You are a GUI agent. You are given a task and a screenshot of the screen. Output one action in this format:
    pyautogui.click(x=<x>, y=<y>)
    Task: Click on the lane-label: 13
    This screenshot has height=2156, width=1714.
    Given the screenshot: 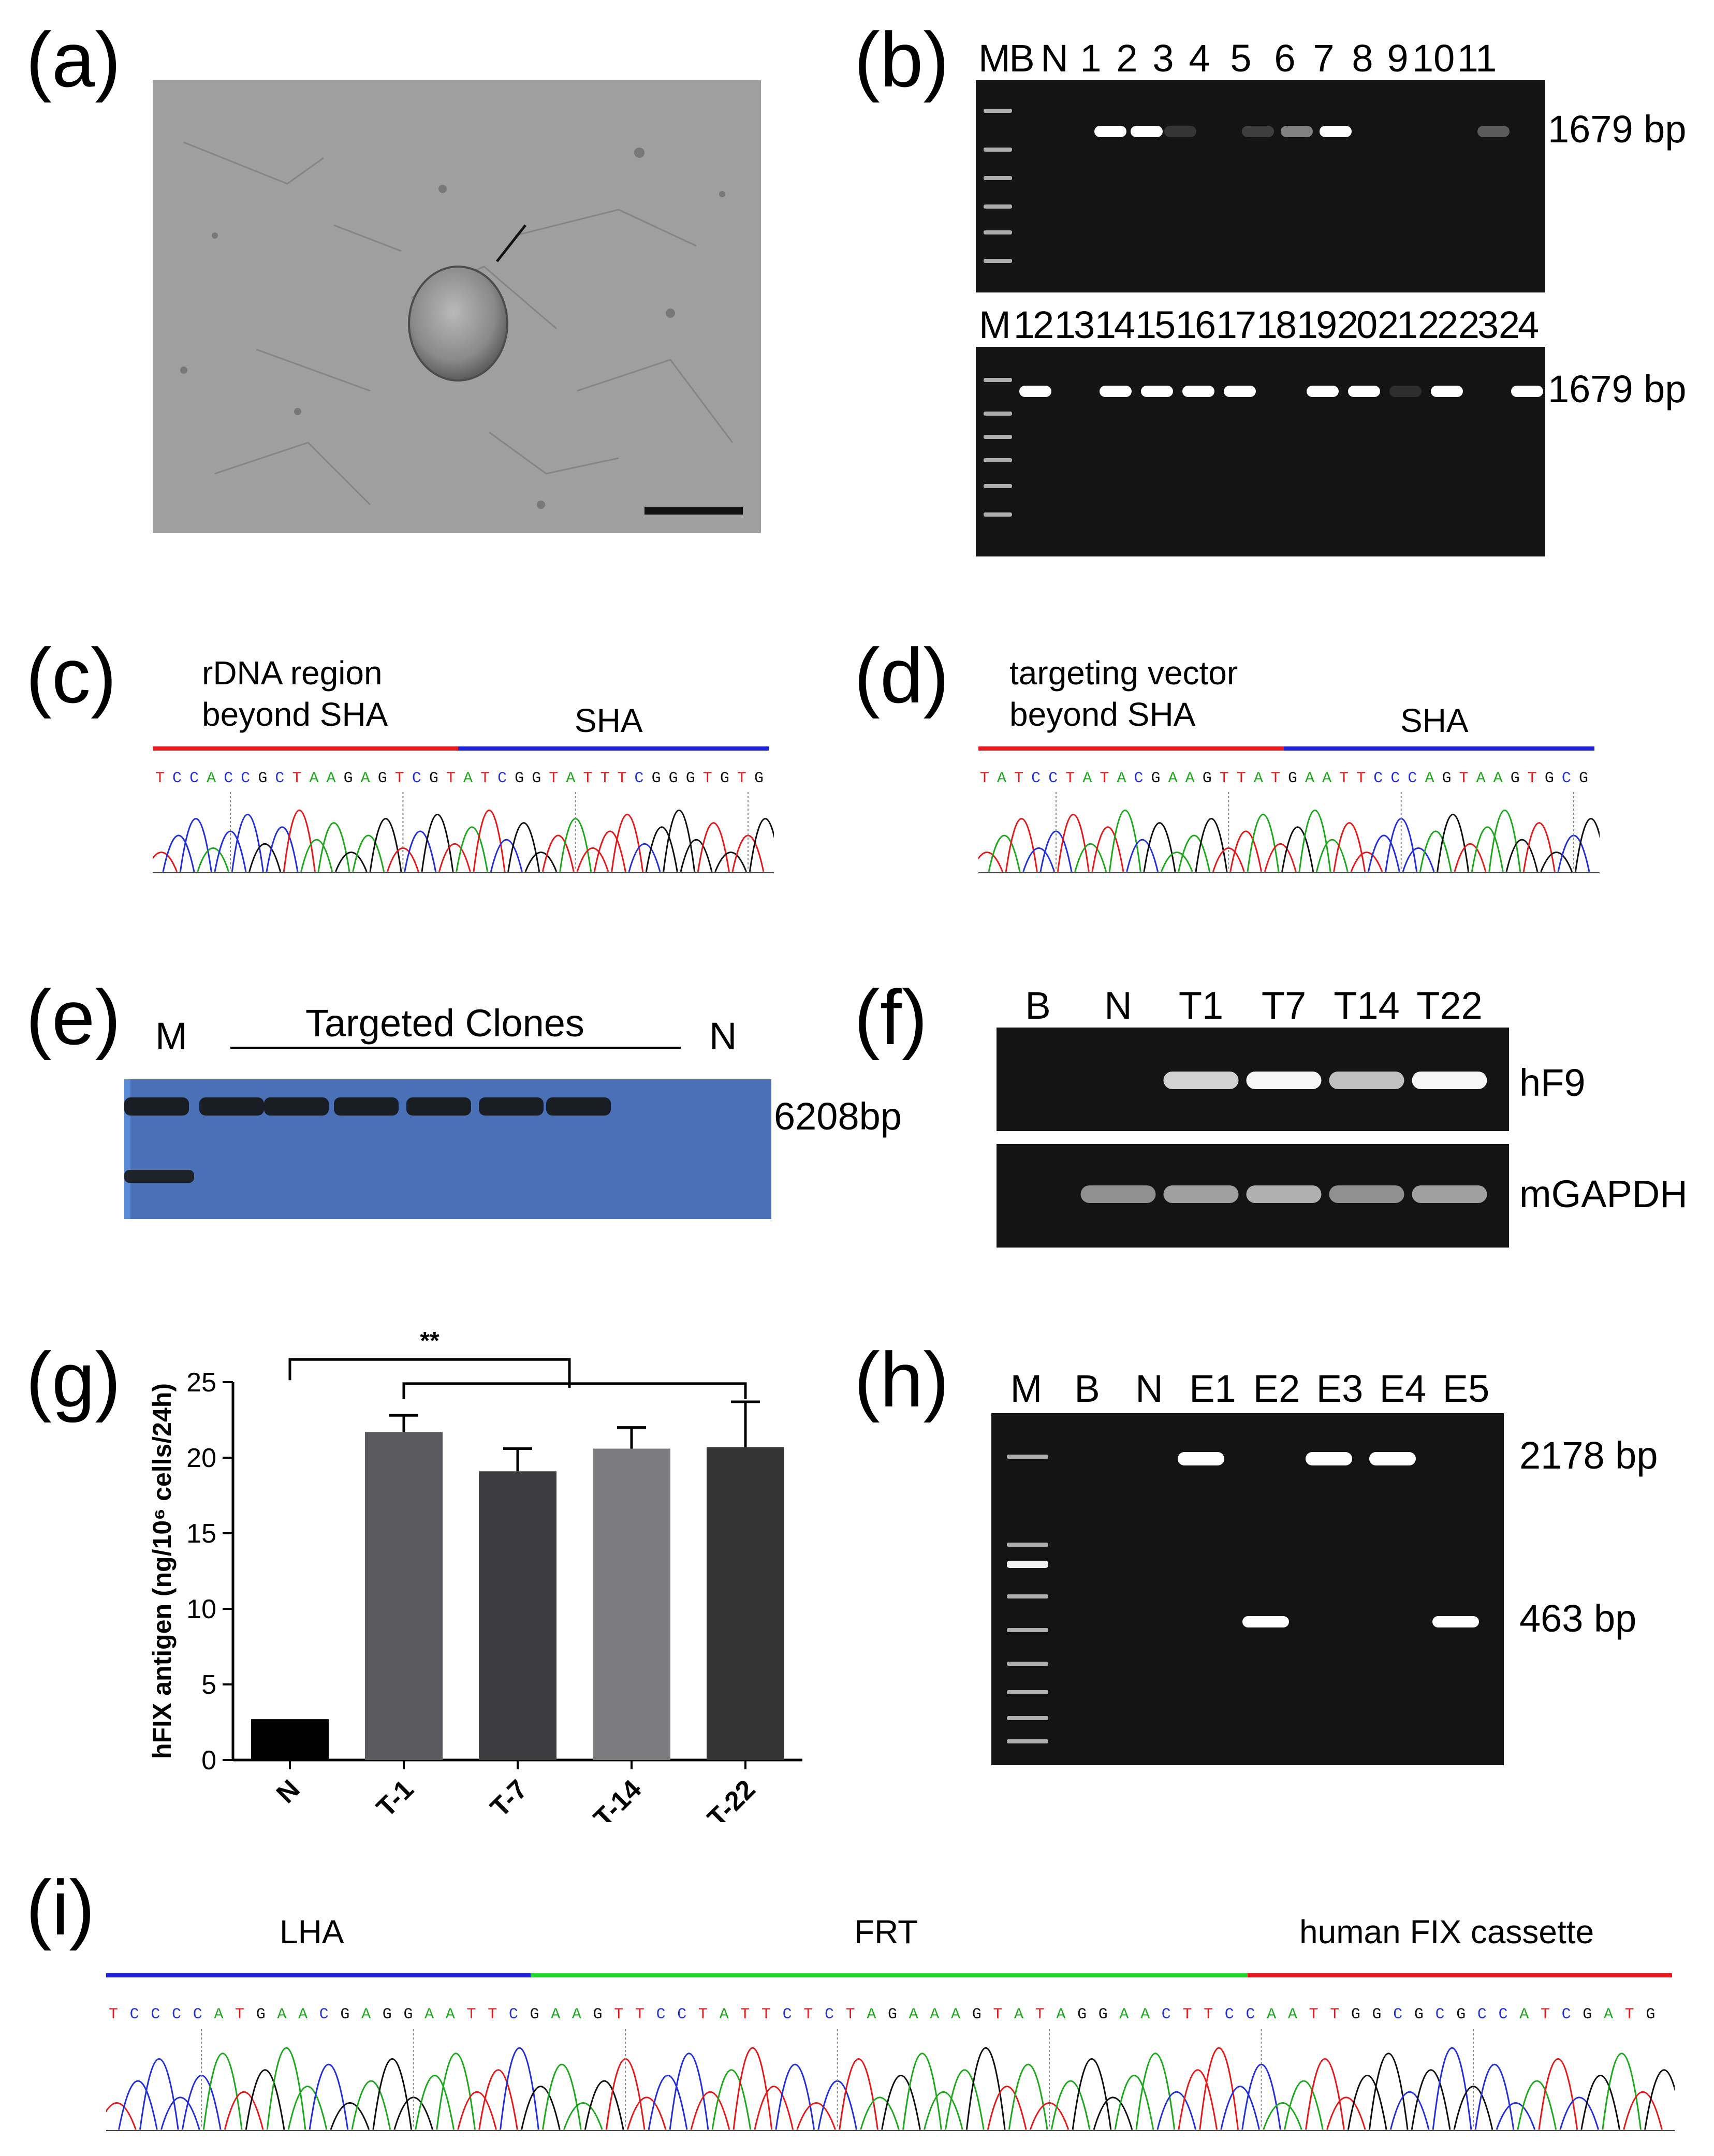 What is the action you would take?
    pyautogui.click(x=1075, y=325)
    